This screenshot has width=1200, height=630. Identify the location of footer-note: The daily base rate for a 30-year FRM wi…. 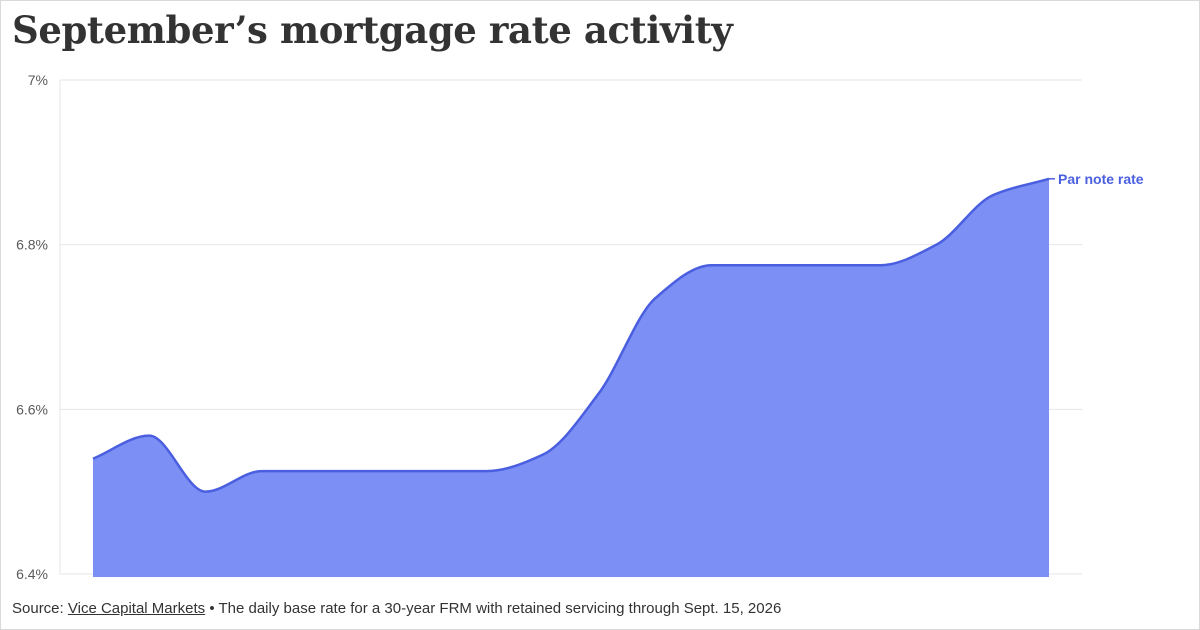
(500, 608).